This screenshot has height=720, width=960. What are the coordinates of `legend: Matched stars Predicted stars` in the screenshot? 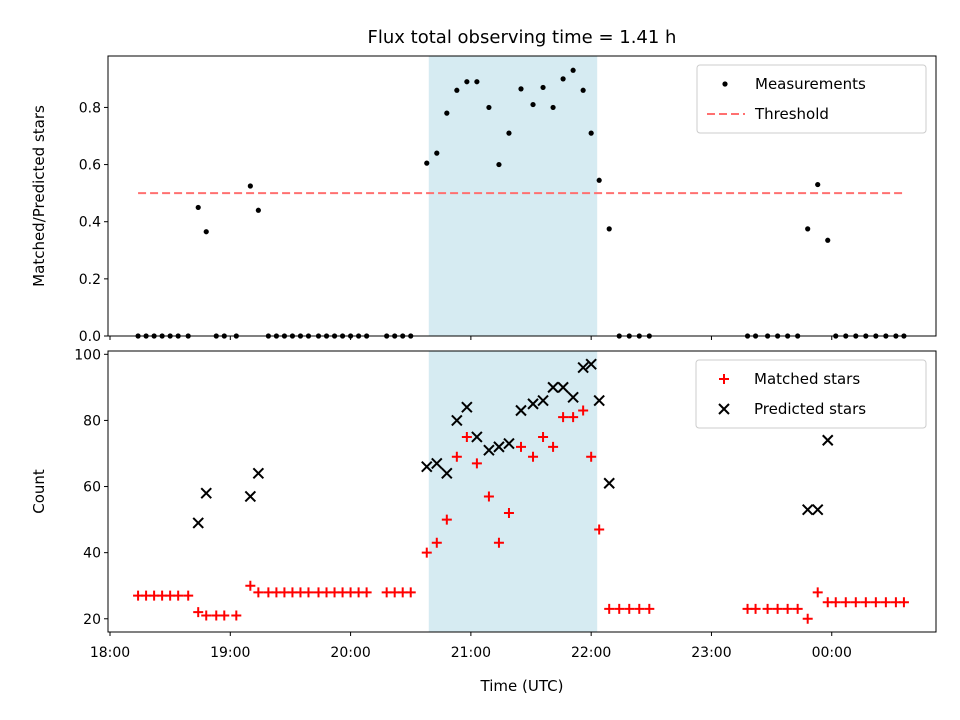 It's located at (811, 394).